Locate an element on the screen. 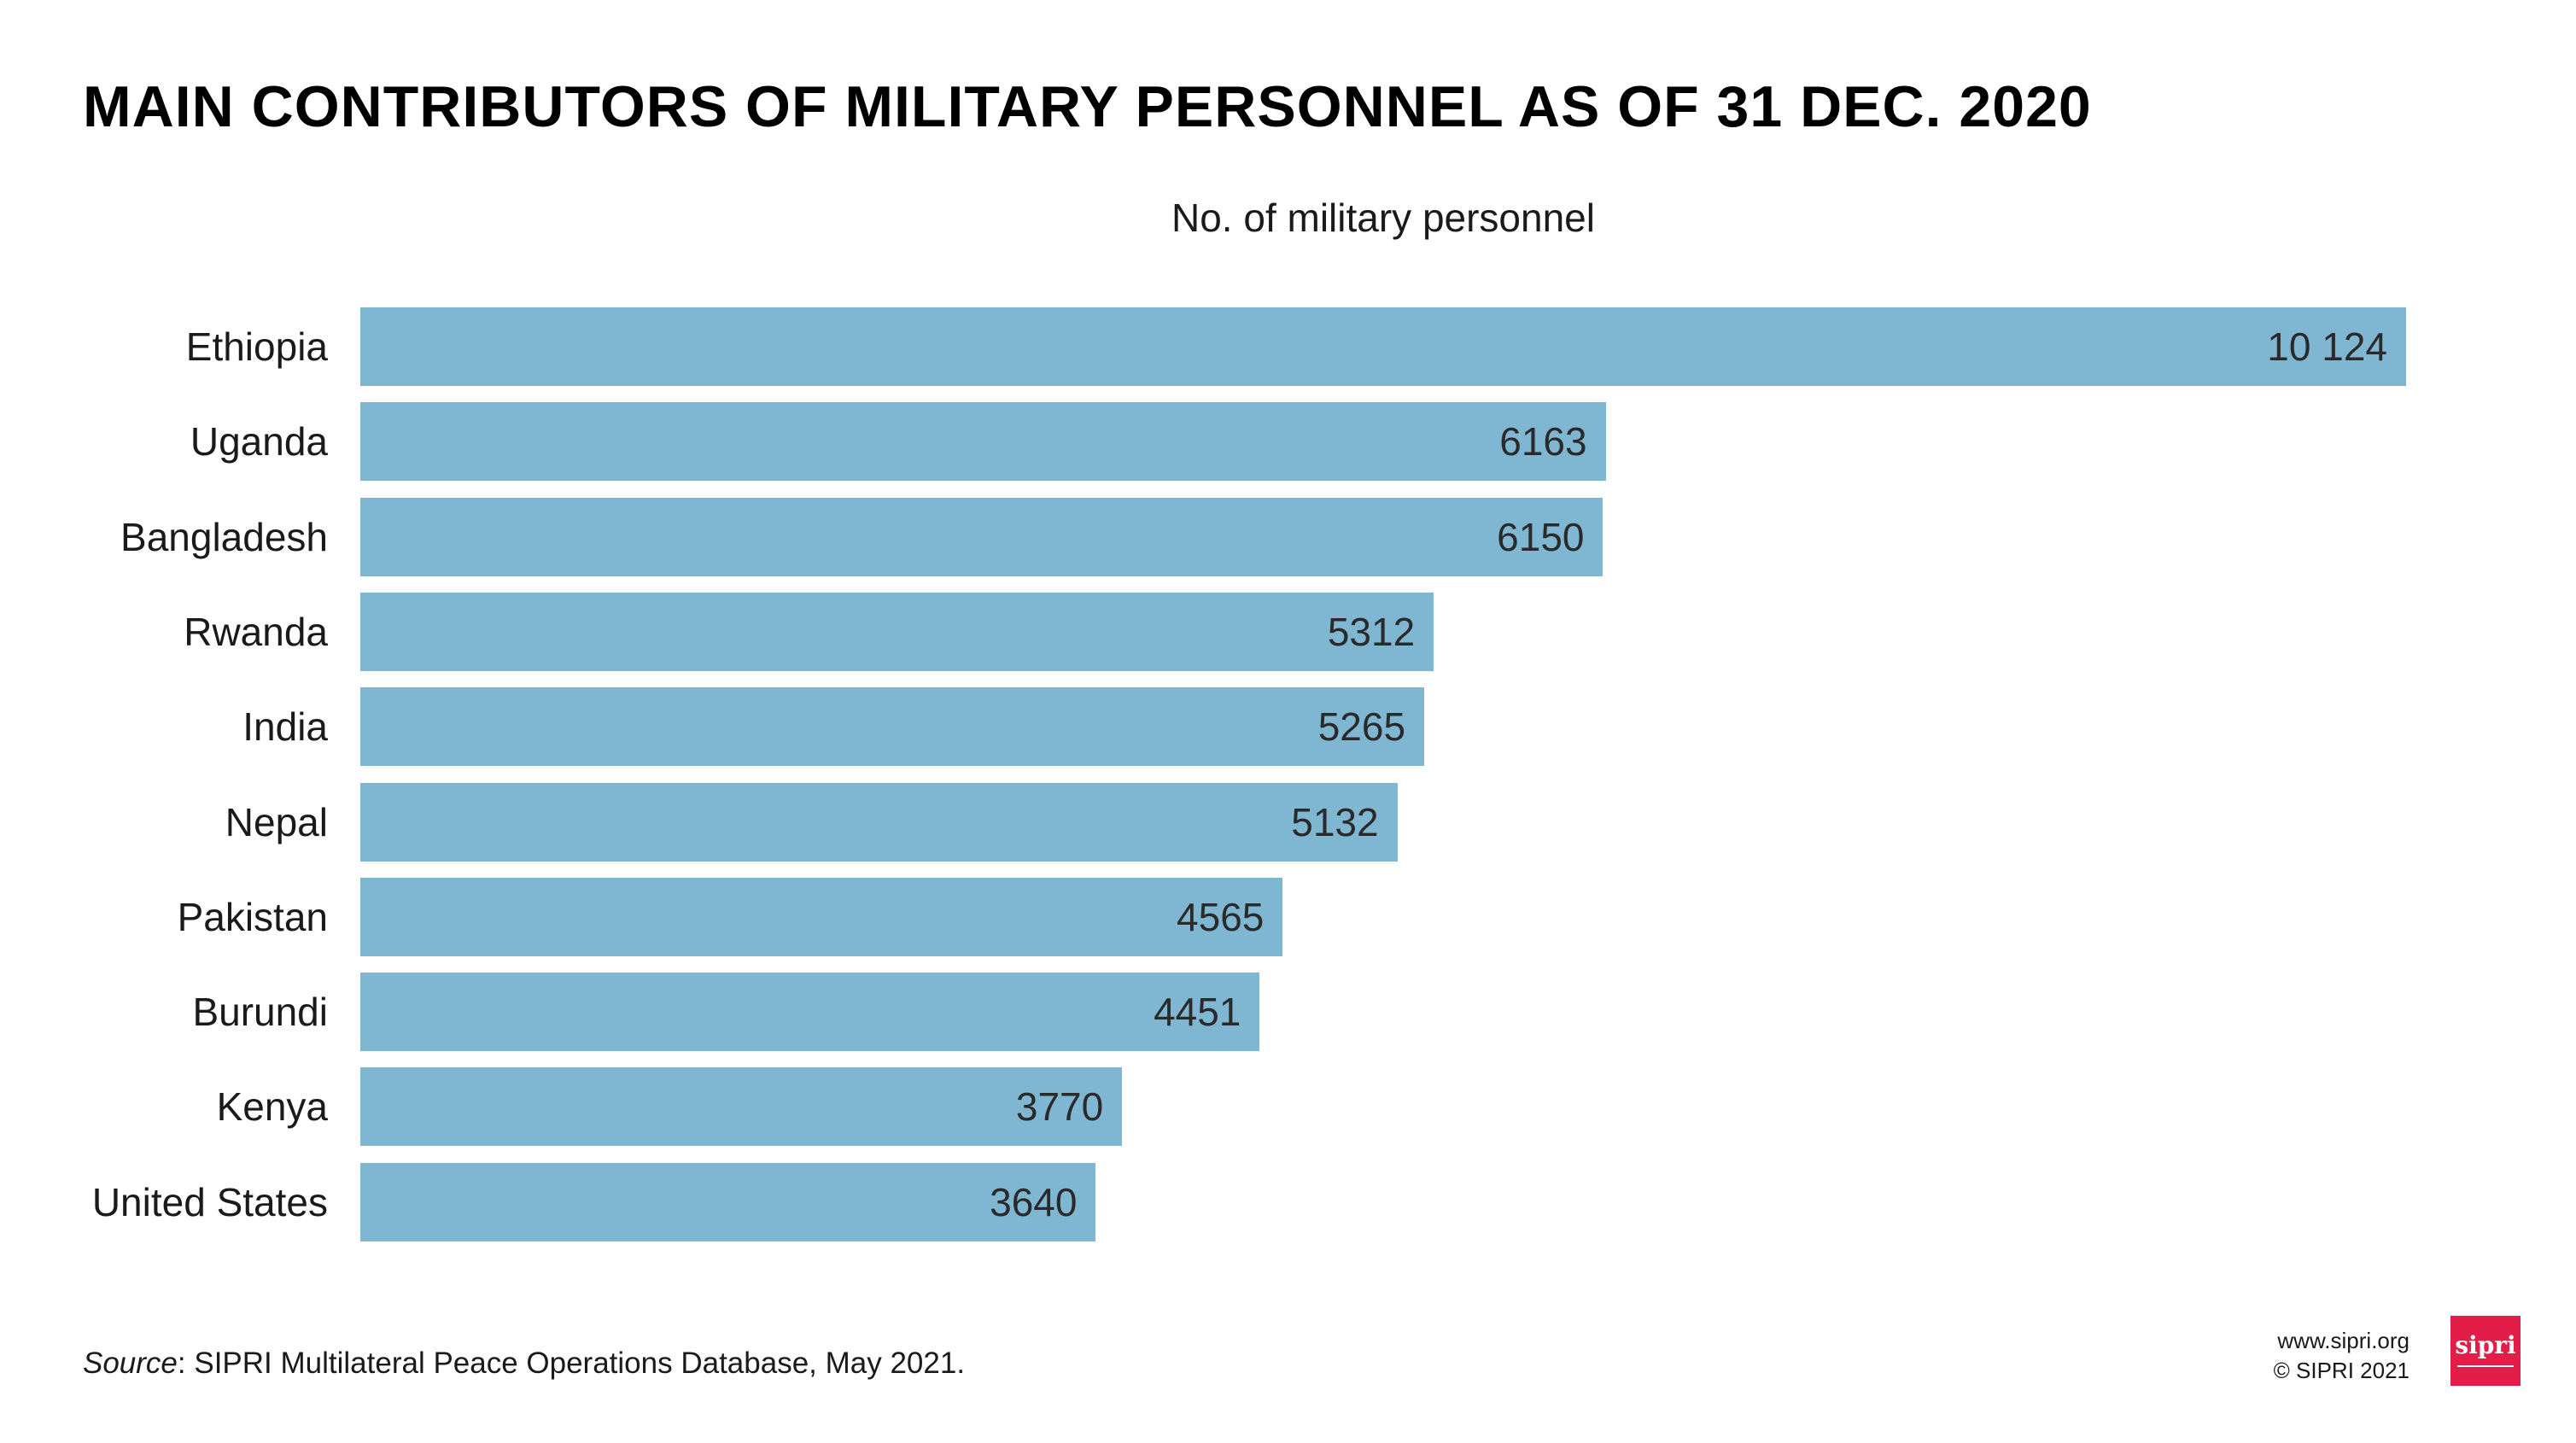 This screenshot has width=2576, height=1443. axis-title: No. of military personnel is located at coordinates (1383, 218).